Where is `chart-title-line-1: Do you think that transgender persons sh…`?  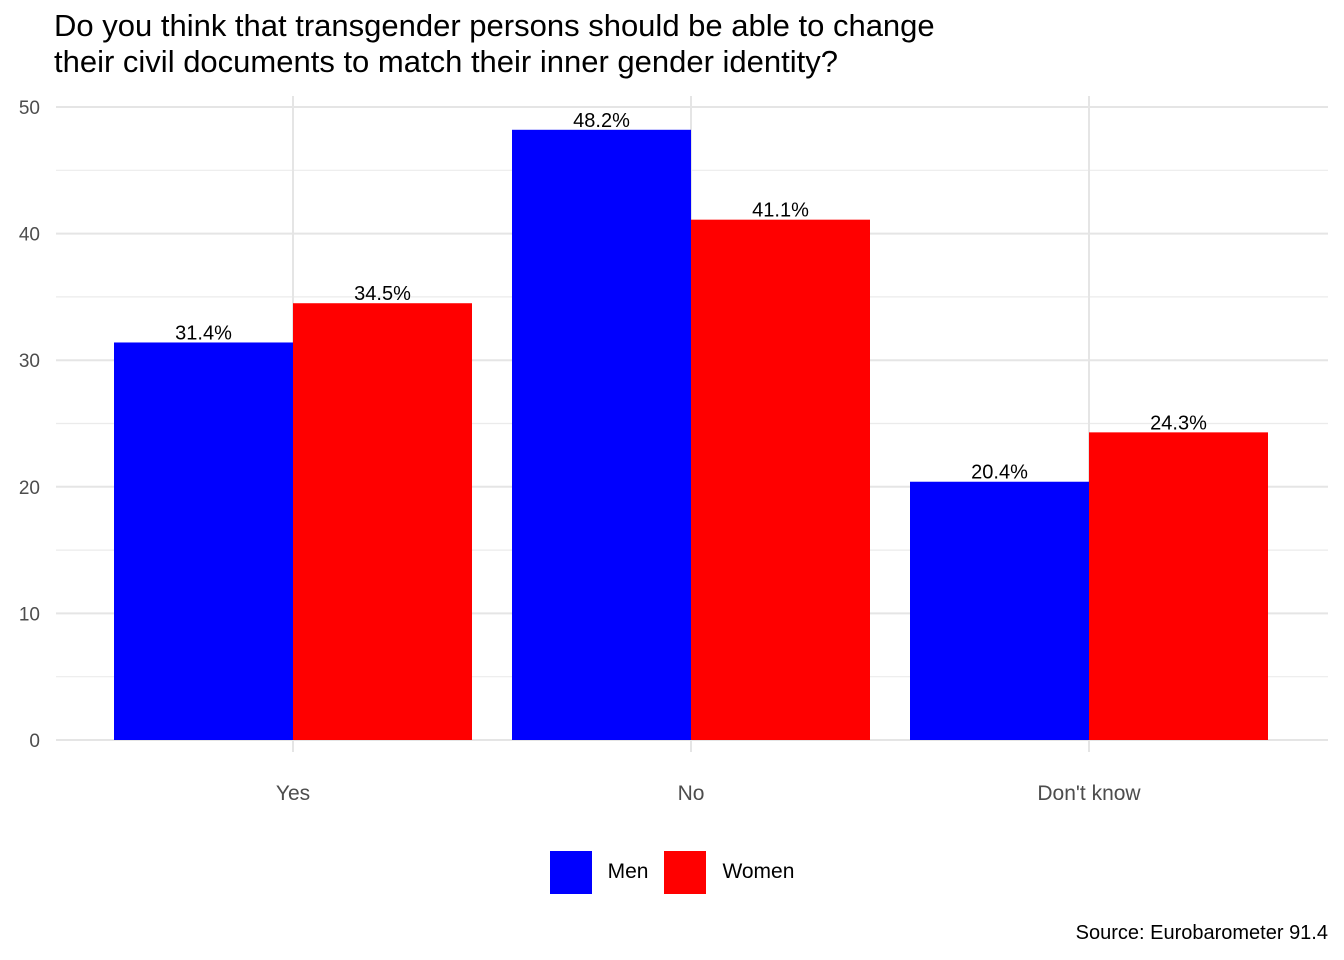 chart-title-line-1: Do you think that transgender persons sh… is located at coordinates (494, 25).